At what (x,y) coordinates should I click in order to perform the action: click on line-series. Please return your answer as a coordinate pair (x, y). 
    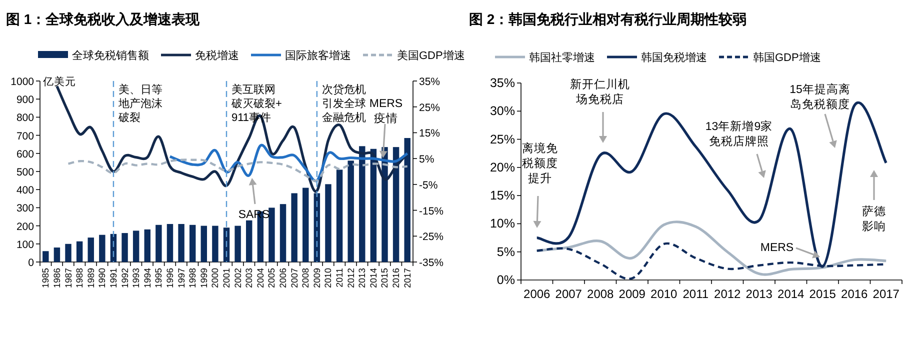
    Looking at the image, I should click on (237, 170).